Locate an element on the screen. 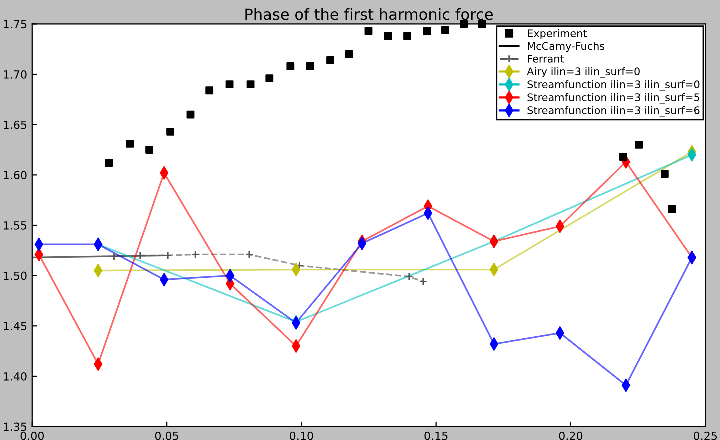  chart-title: Phase of the first harmonic force is located at coordinates (370, 14).